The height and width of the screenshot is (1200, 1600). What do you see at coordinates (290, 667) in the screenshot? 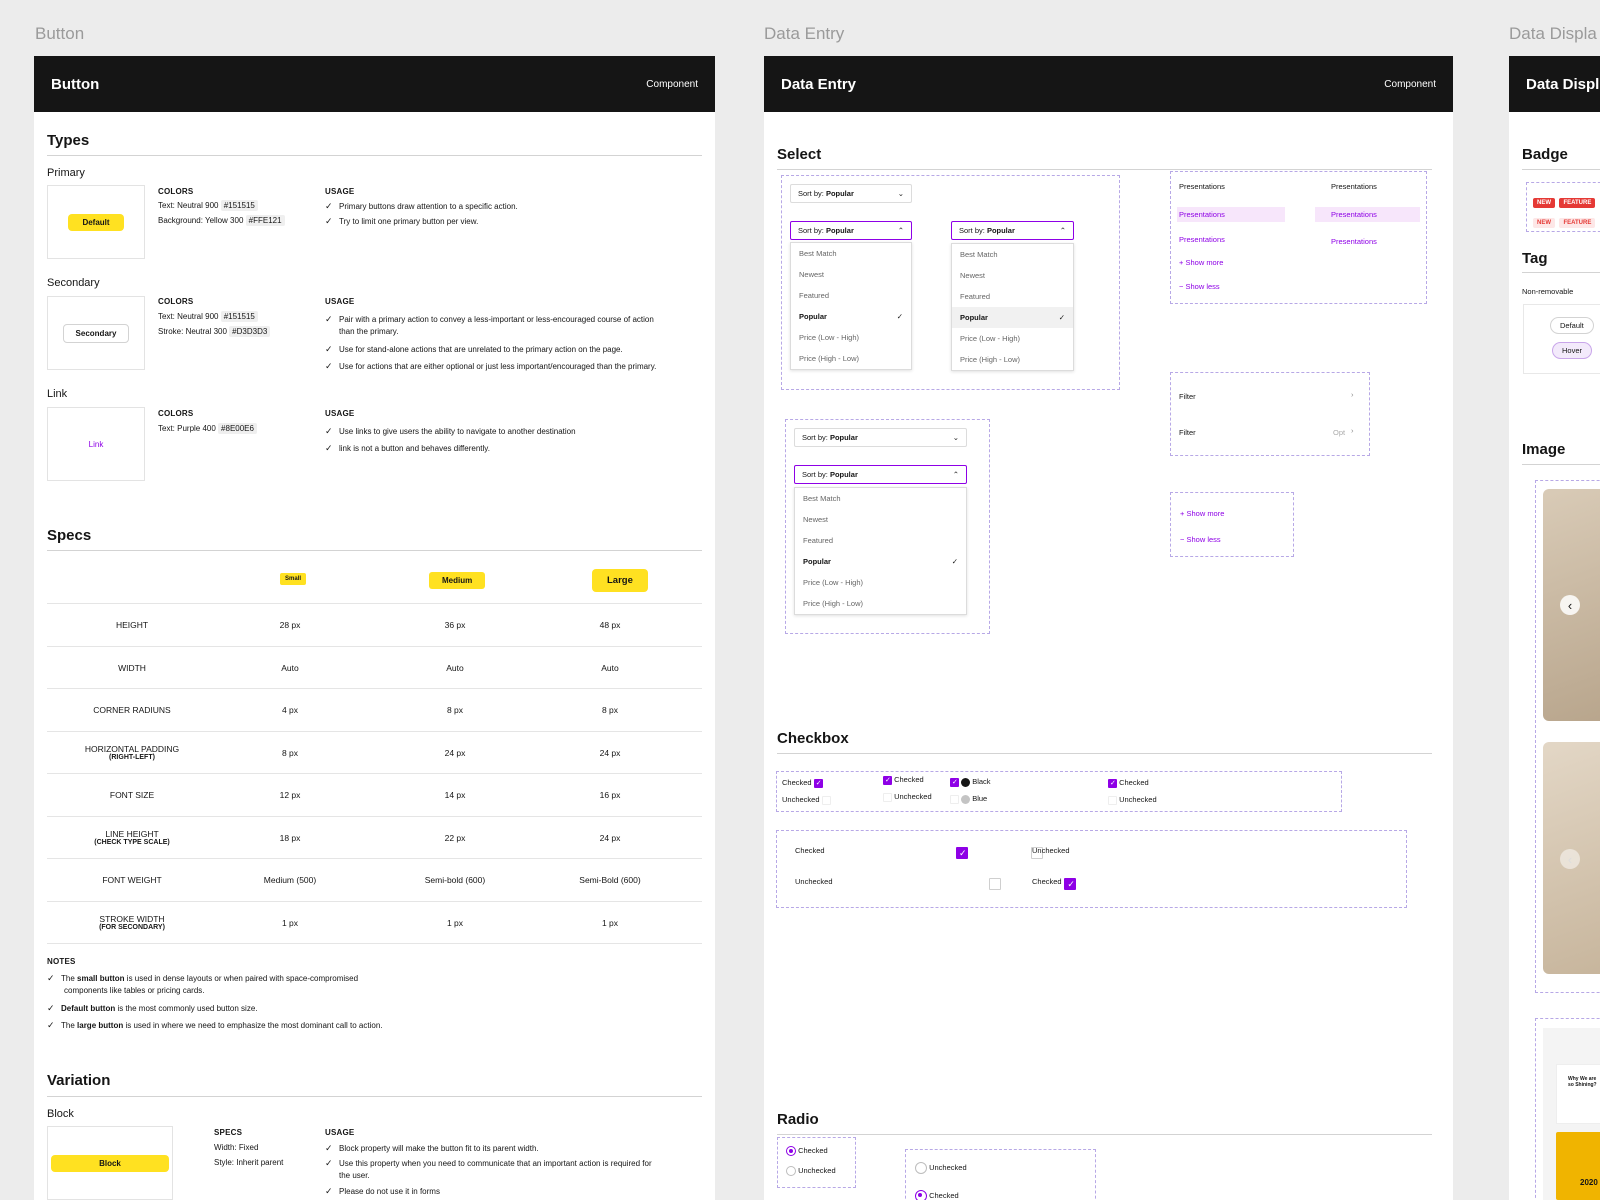
I see `spec-value: Auto` at bounding box center [290, 667].